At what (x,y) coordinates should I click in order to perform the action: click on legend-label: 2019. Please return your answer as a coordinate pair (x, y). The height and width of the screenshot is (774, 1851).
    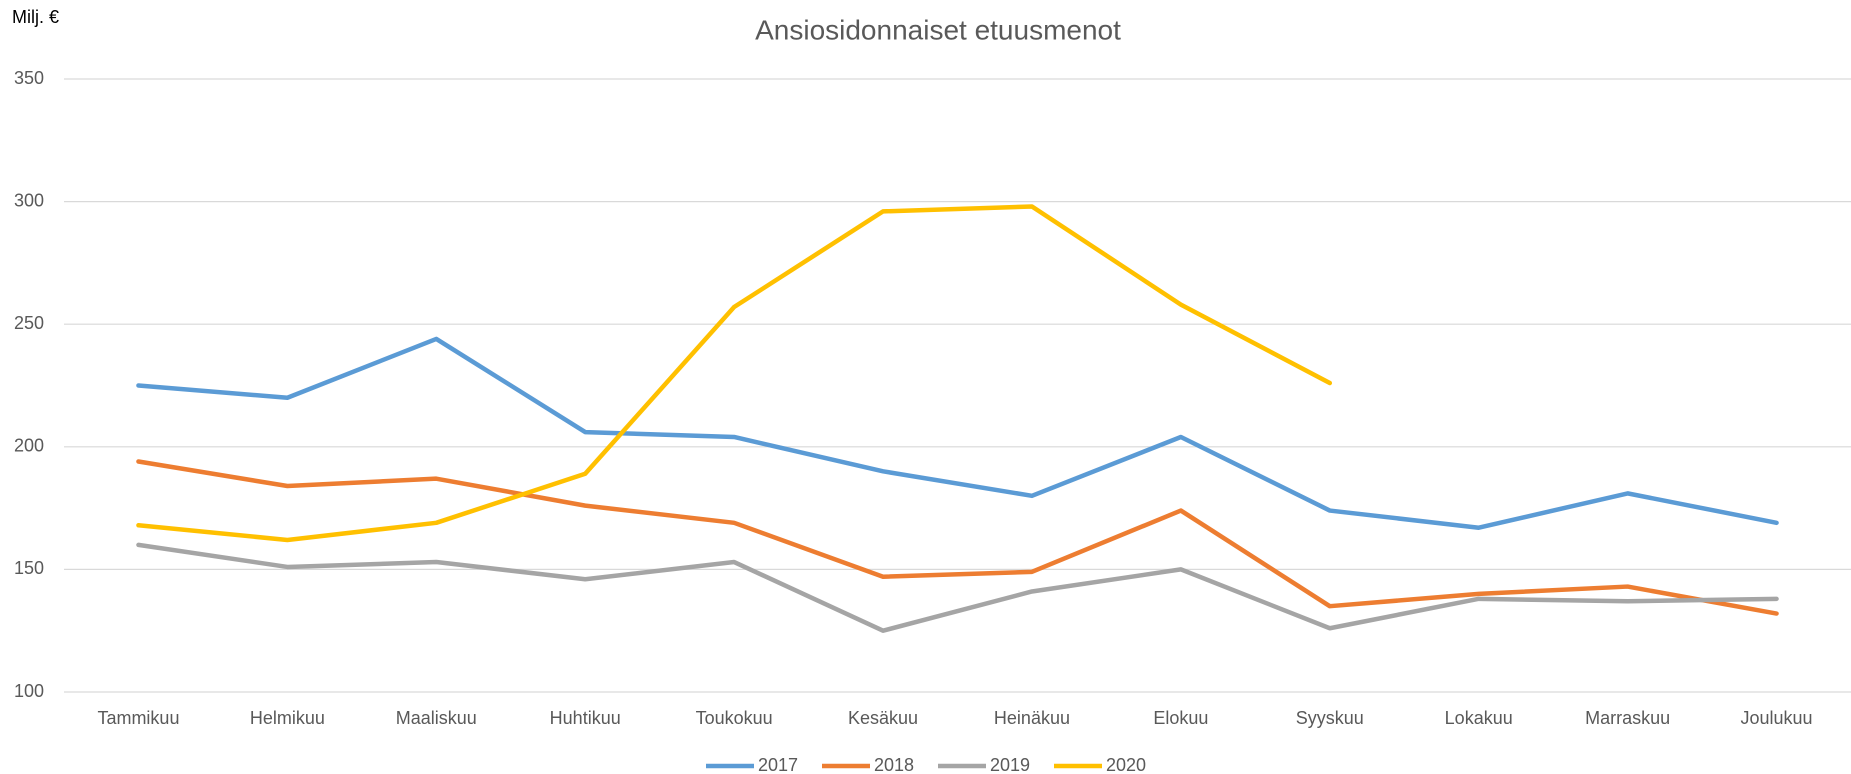
    Looking at the image, I should click on (1010, 764).